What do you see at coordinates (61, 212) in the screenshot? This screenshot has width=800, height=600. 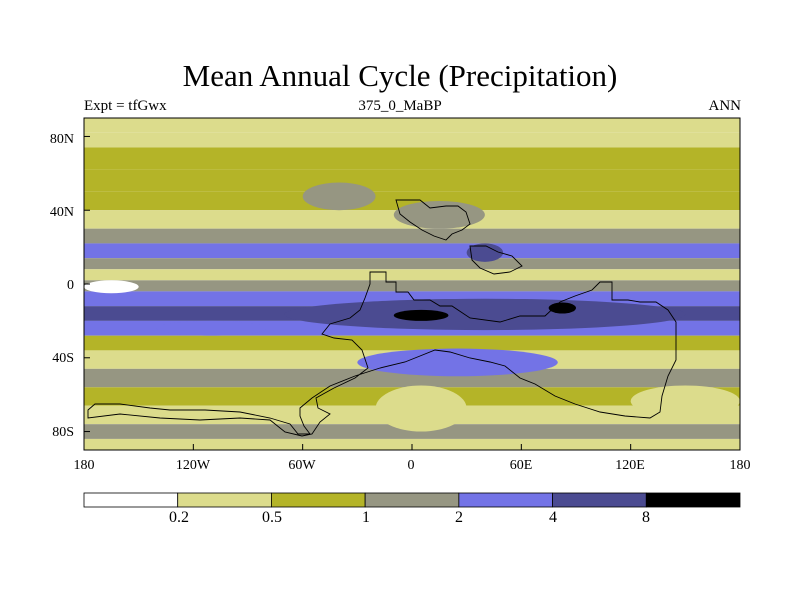 I see `y-tick-label-40n: 40N` at bounding box center [61, 212].